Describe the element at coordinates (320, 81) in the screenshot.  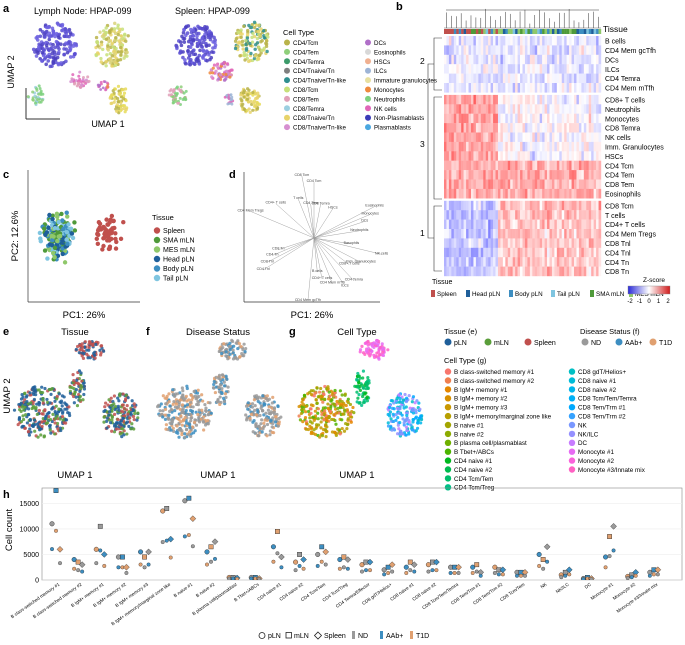
I see `legend-label: CD4/Tnaive/Tn-like` at that location.